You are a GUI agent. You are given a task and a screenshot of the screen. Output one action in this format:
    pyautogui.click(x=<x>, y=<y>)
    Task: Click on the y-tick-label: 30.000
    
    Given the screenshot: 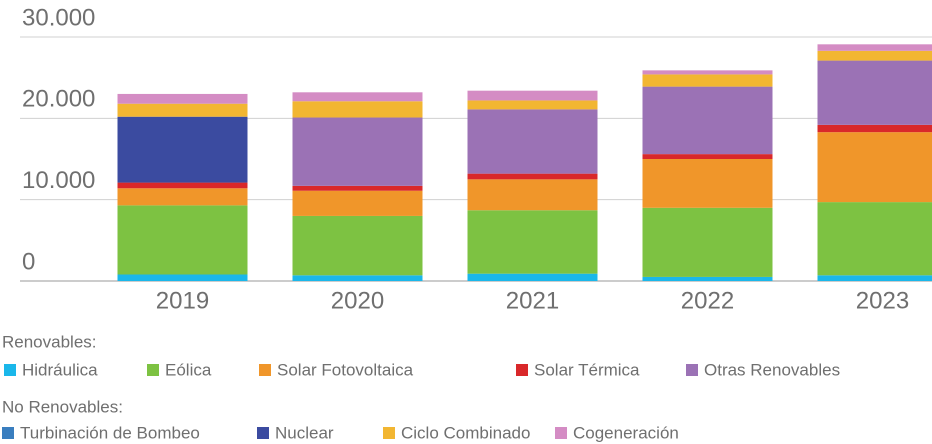 What is the action you would take?
    pyautogui.click(x=58, y=17)
    